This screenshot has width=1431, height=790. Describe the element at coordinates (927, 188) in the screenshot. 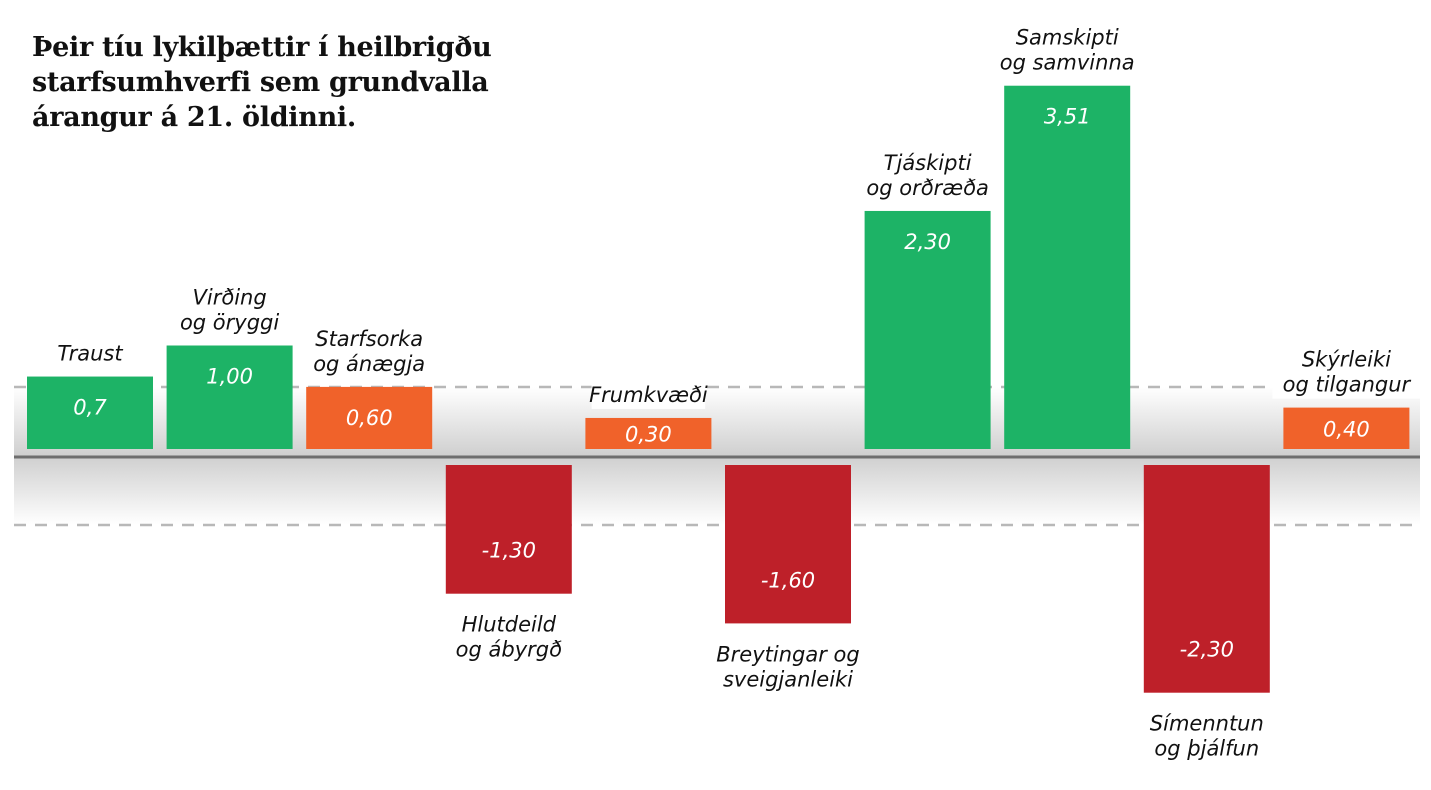

I see `category-label-7-line-2: og orðræða` at that location.